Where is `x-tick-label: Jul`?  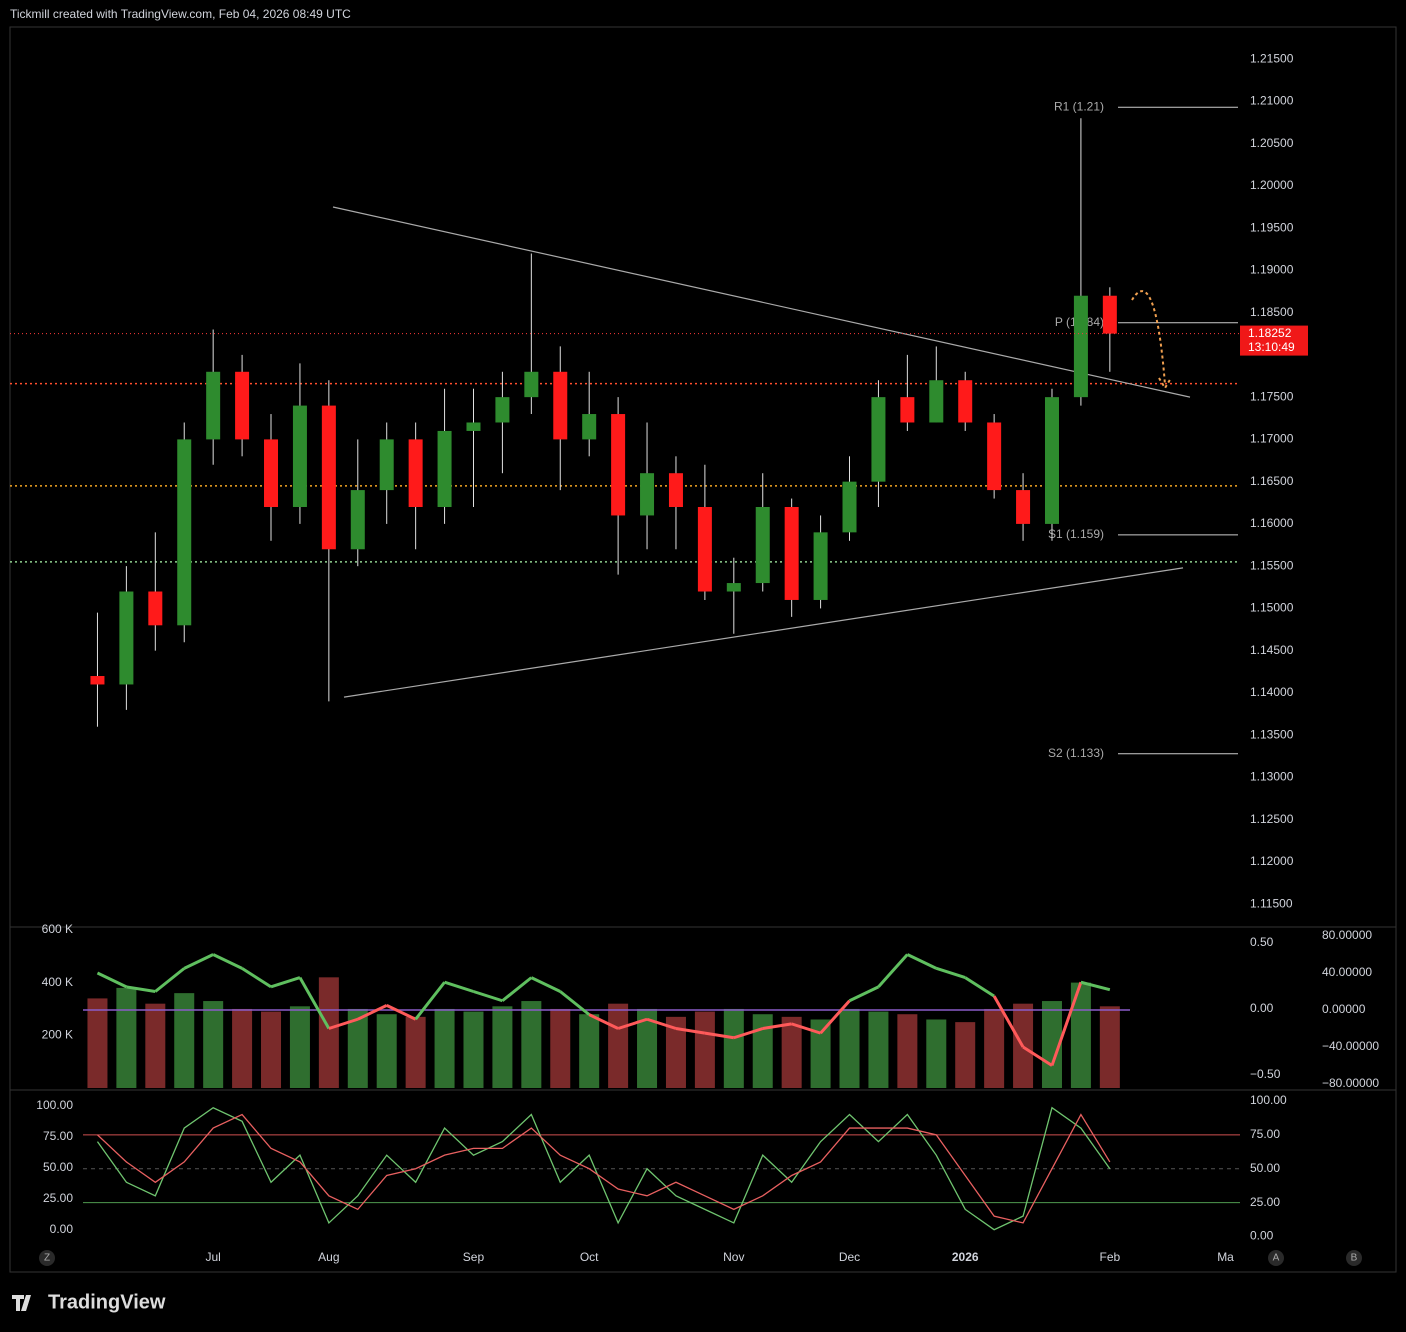 x-tick-label: Jul is located at coordinates (212, 1257).